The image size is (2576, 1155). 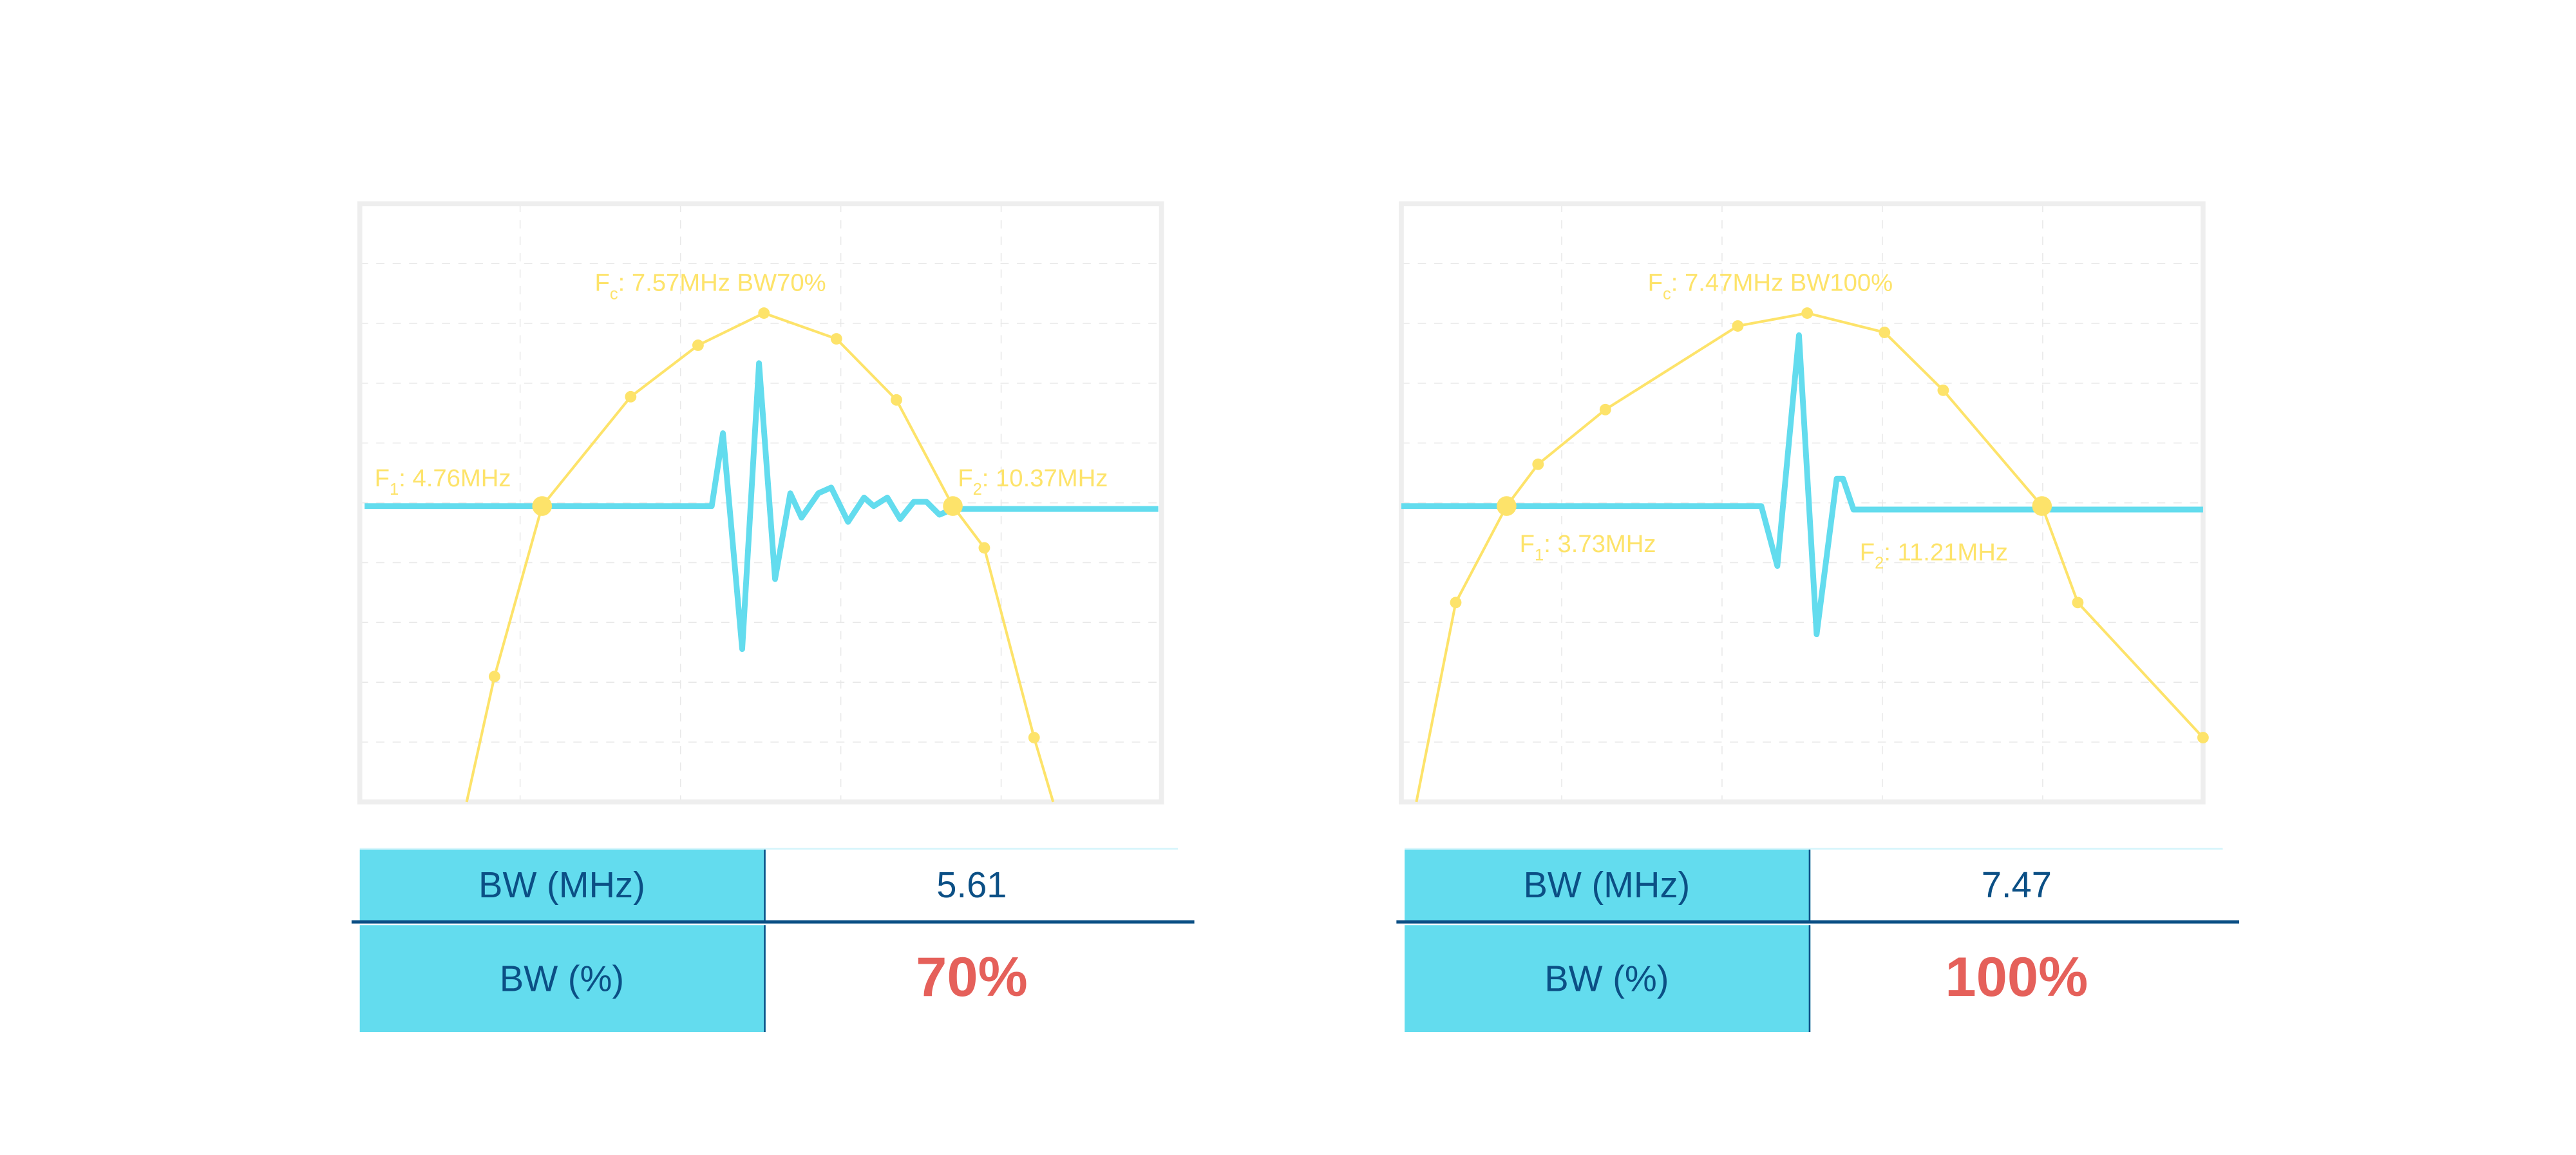 I want to click on bandwidth-table-left: BW (MHz) 5.61 BW (%) 70%, so click(x=773, y=940).